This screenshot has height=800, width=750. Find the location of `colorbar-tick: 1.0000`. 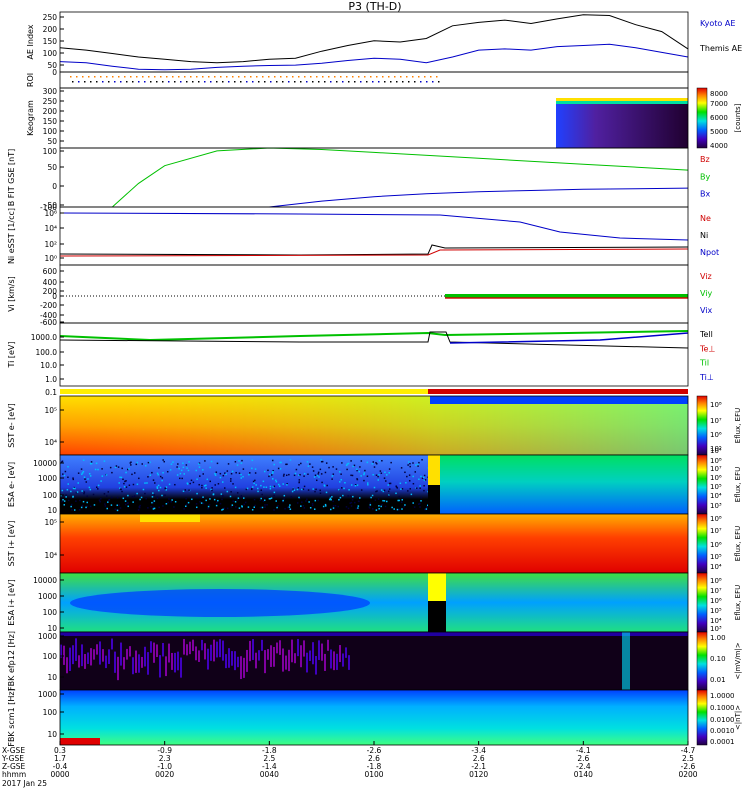

colorbar-tick: 1.0000 is located at coordinates (722, 696).